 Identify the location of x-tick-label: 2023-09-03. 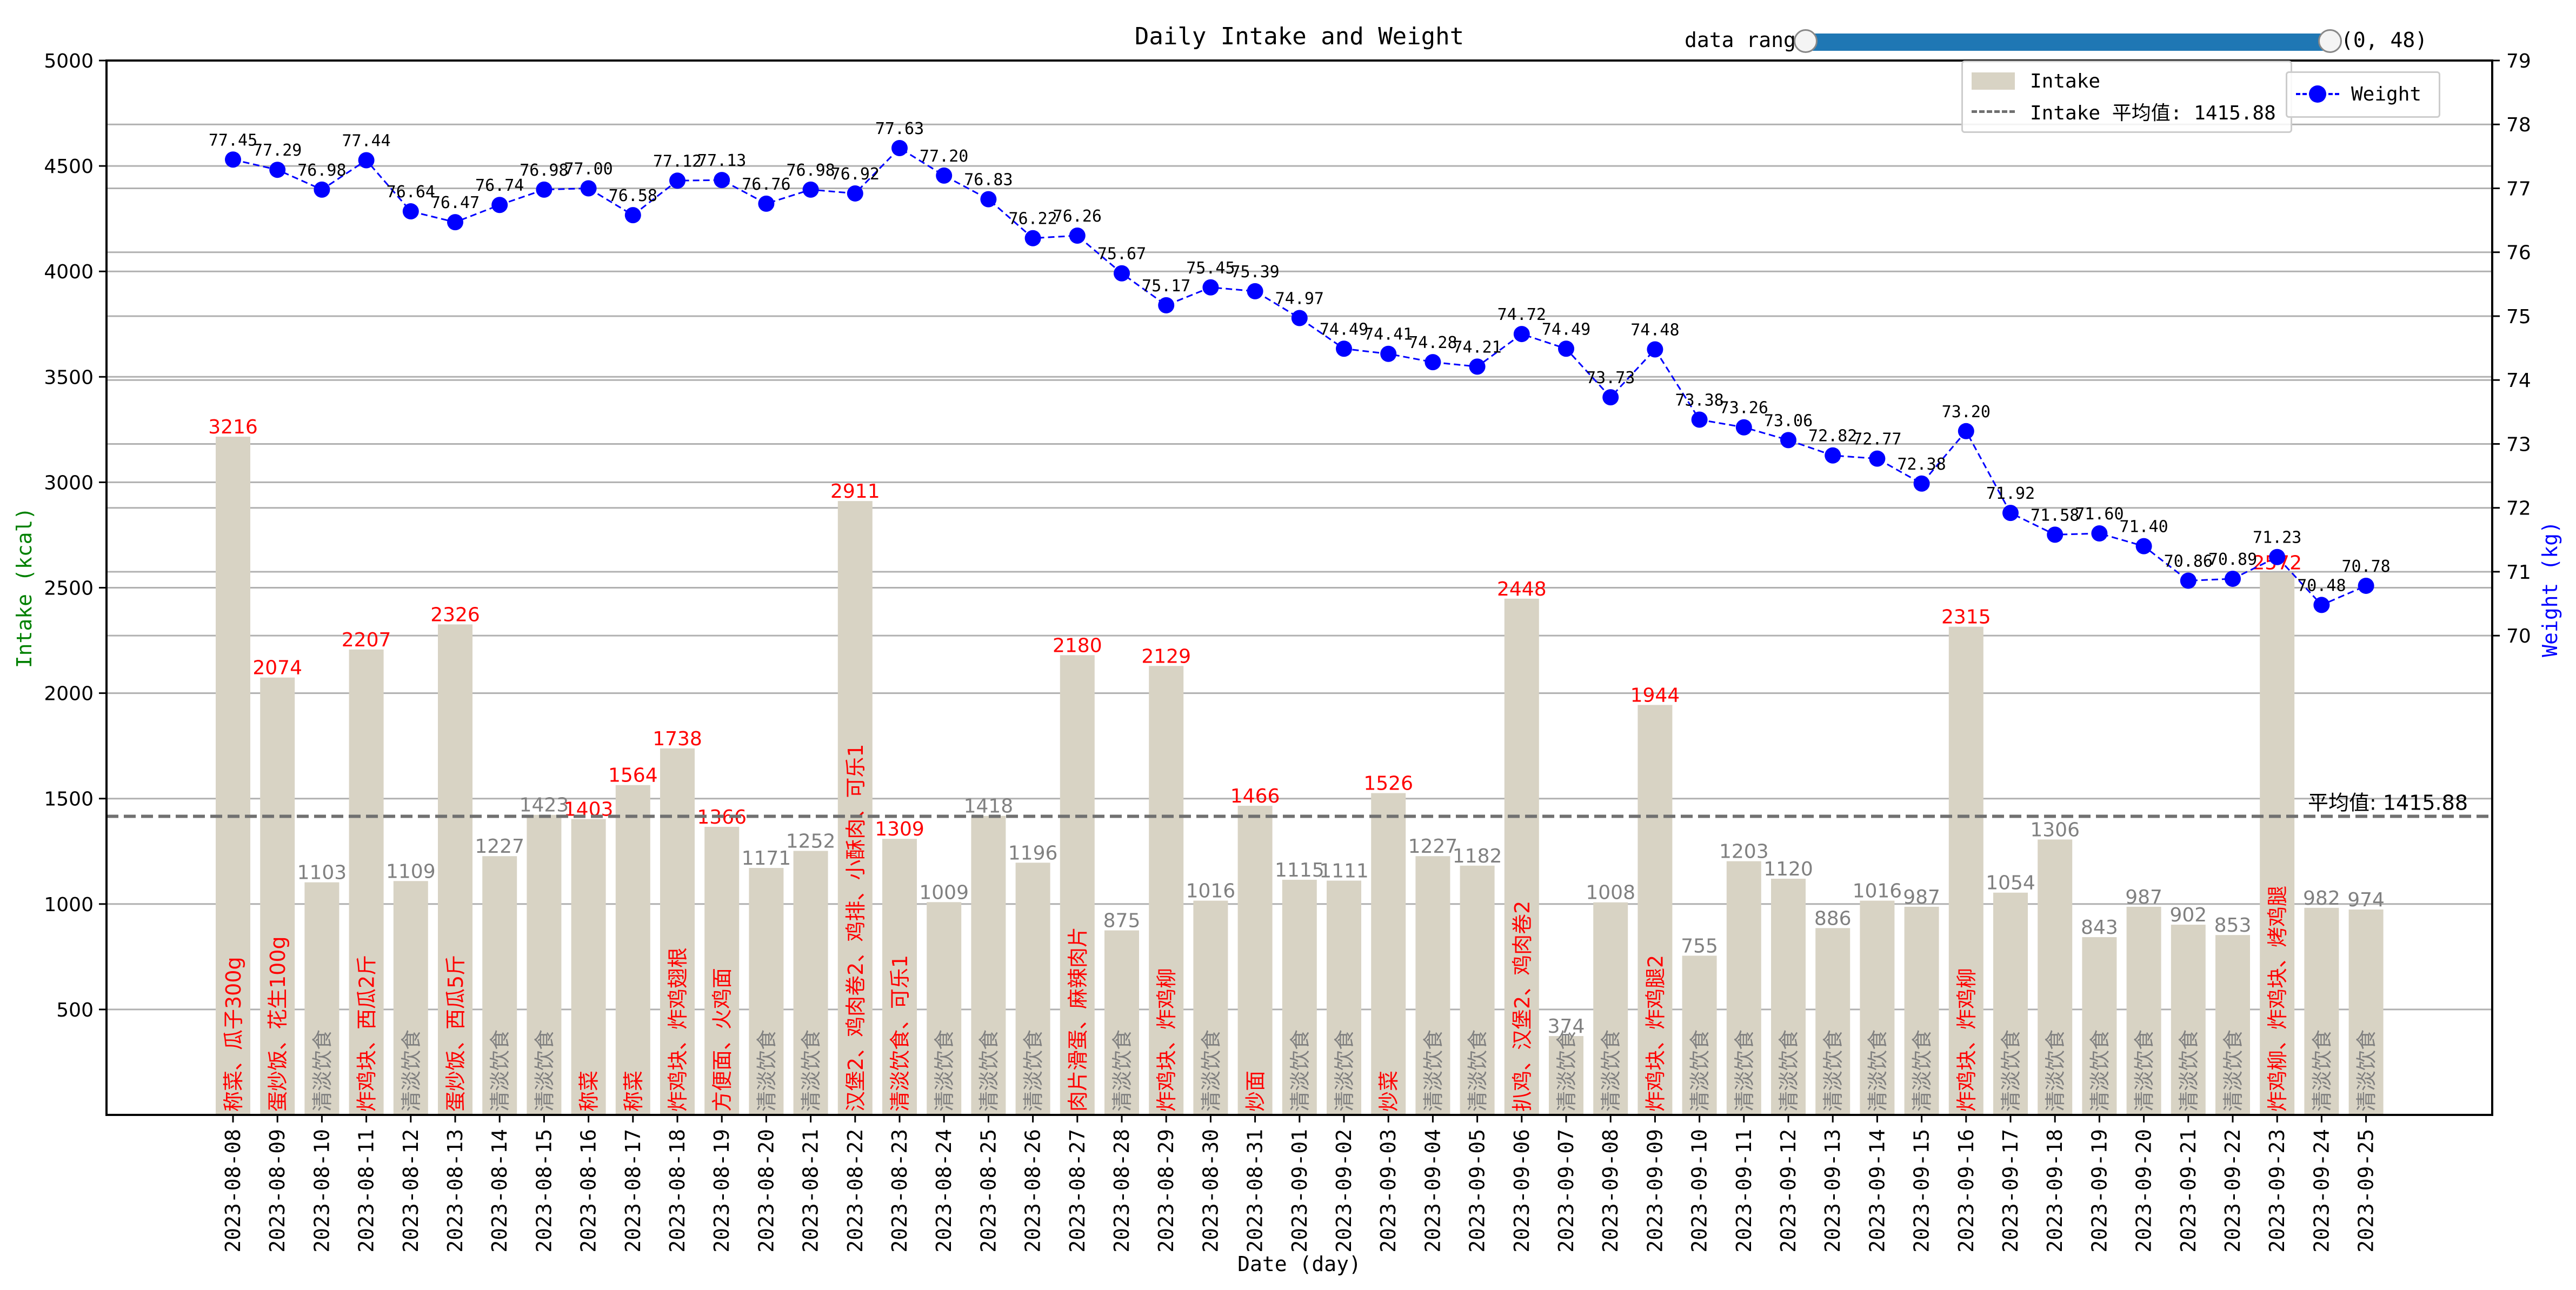
(1388, 1191).